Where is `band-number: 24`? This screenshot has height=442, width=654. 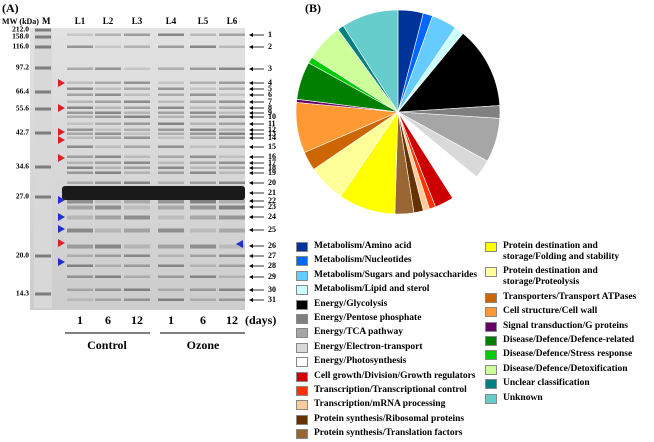
band-number: 24 is located at coordinates (272, 216).